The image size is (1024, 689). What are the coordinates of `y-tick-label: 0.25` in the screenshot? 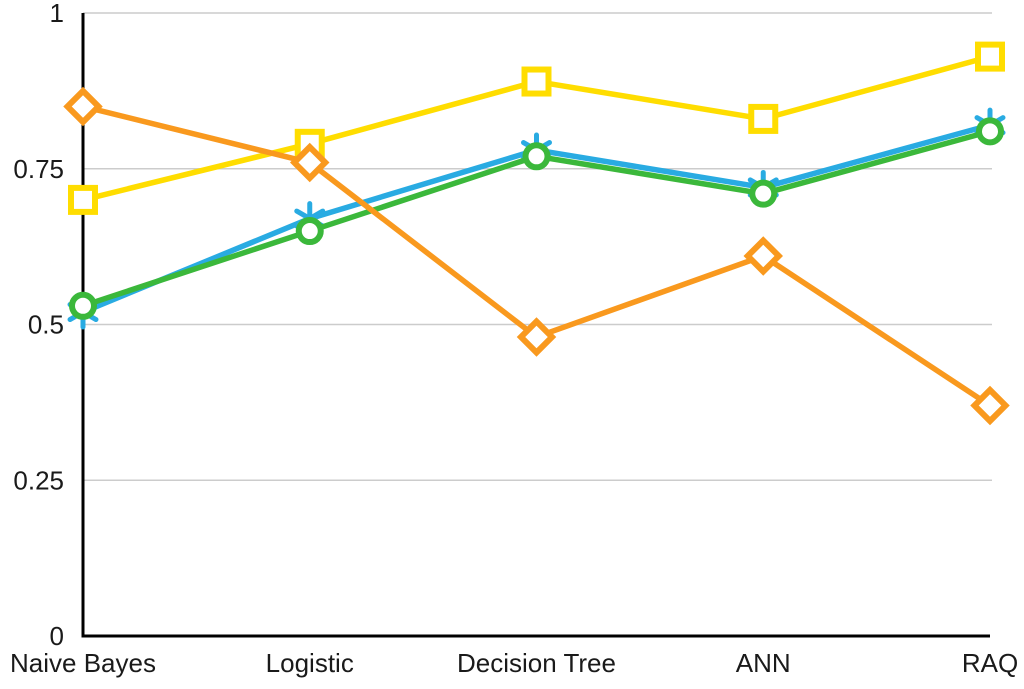 It's located at (38, 480).